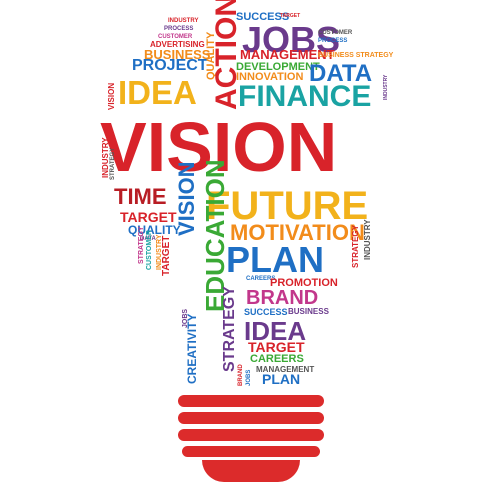 This screenshot has height=500, width=500. What do you see at coordinates (157, 92) in the screenshot?
I see `word-idea-top: IDEA` at bounding box center [157, 92].